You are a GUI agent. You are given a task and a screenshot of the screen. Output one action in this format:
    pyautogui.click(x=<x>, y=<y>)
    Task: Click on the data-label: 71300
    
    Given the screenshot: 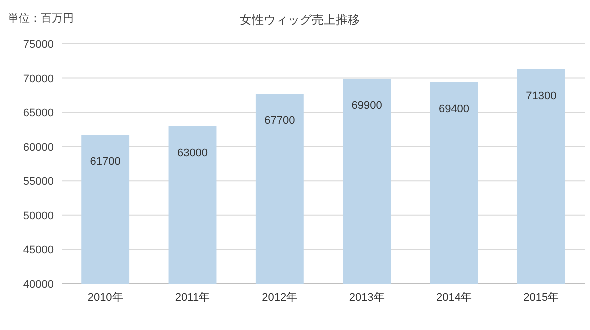 What is the action you would take?
    pyautogui.click(x=541, y=96)
    